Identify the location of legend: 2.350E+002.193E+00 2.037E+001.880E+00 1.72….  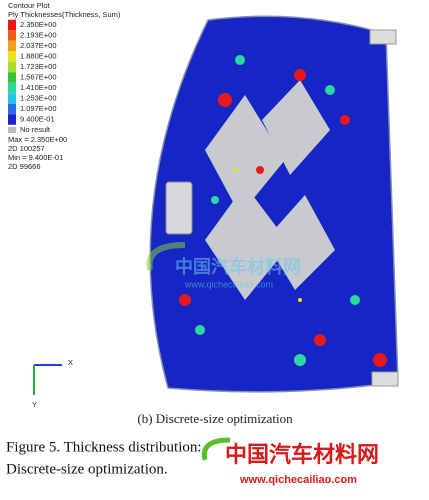
(32, 76).